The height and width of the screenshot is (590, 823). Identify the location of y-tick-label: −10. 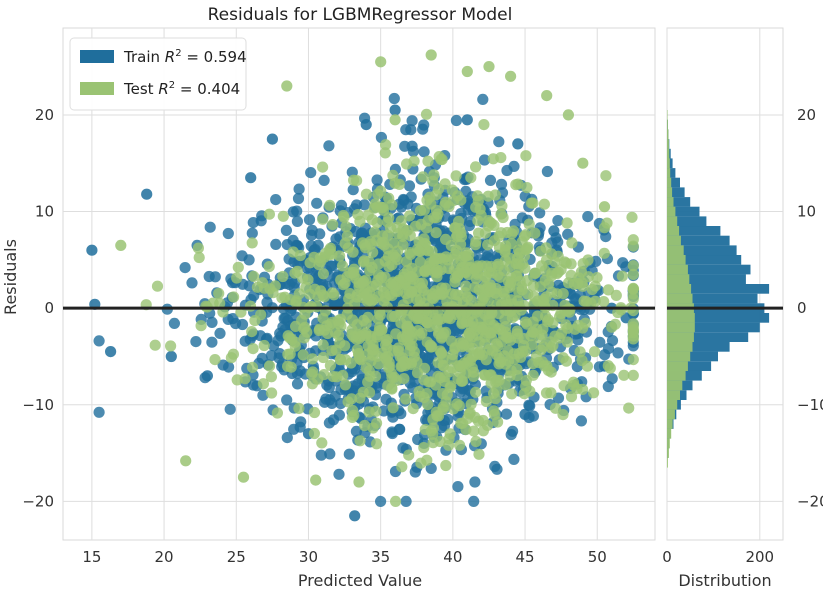
(38, 405).